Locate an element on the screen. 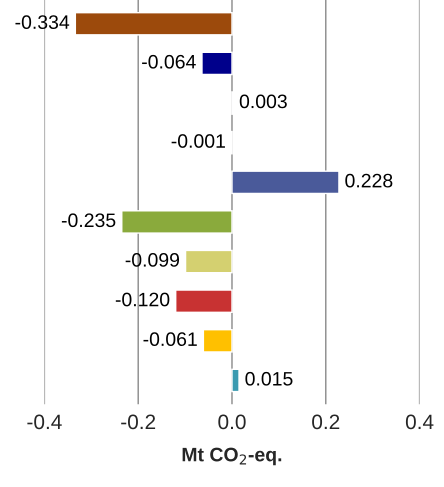  data-label: -0.334 is located at coordinates (42, 22).